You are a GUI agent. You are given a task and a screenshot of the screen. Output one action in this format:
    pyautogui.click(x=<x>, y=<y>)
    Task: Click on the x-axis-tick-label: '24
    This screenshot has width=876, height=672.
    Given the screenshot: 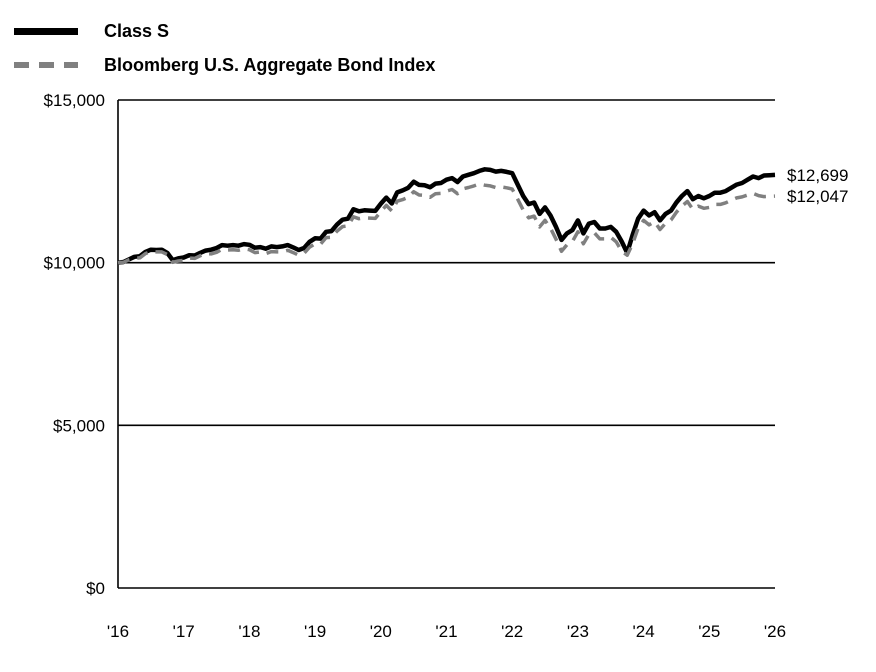 What is the action you would take?
    pyautogui.click(x=644, y=631)
    